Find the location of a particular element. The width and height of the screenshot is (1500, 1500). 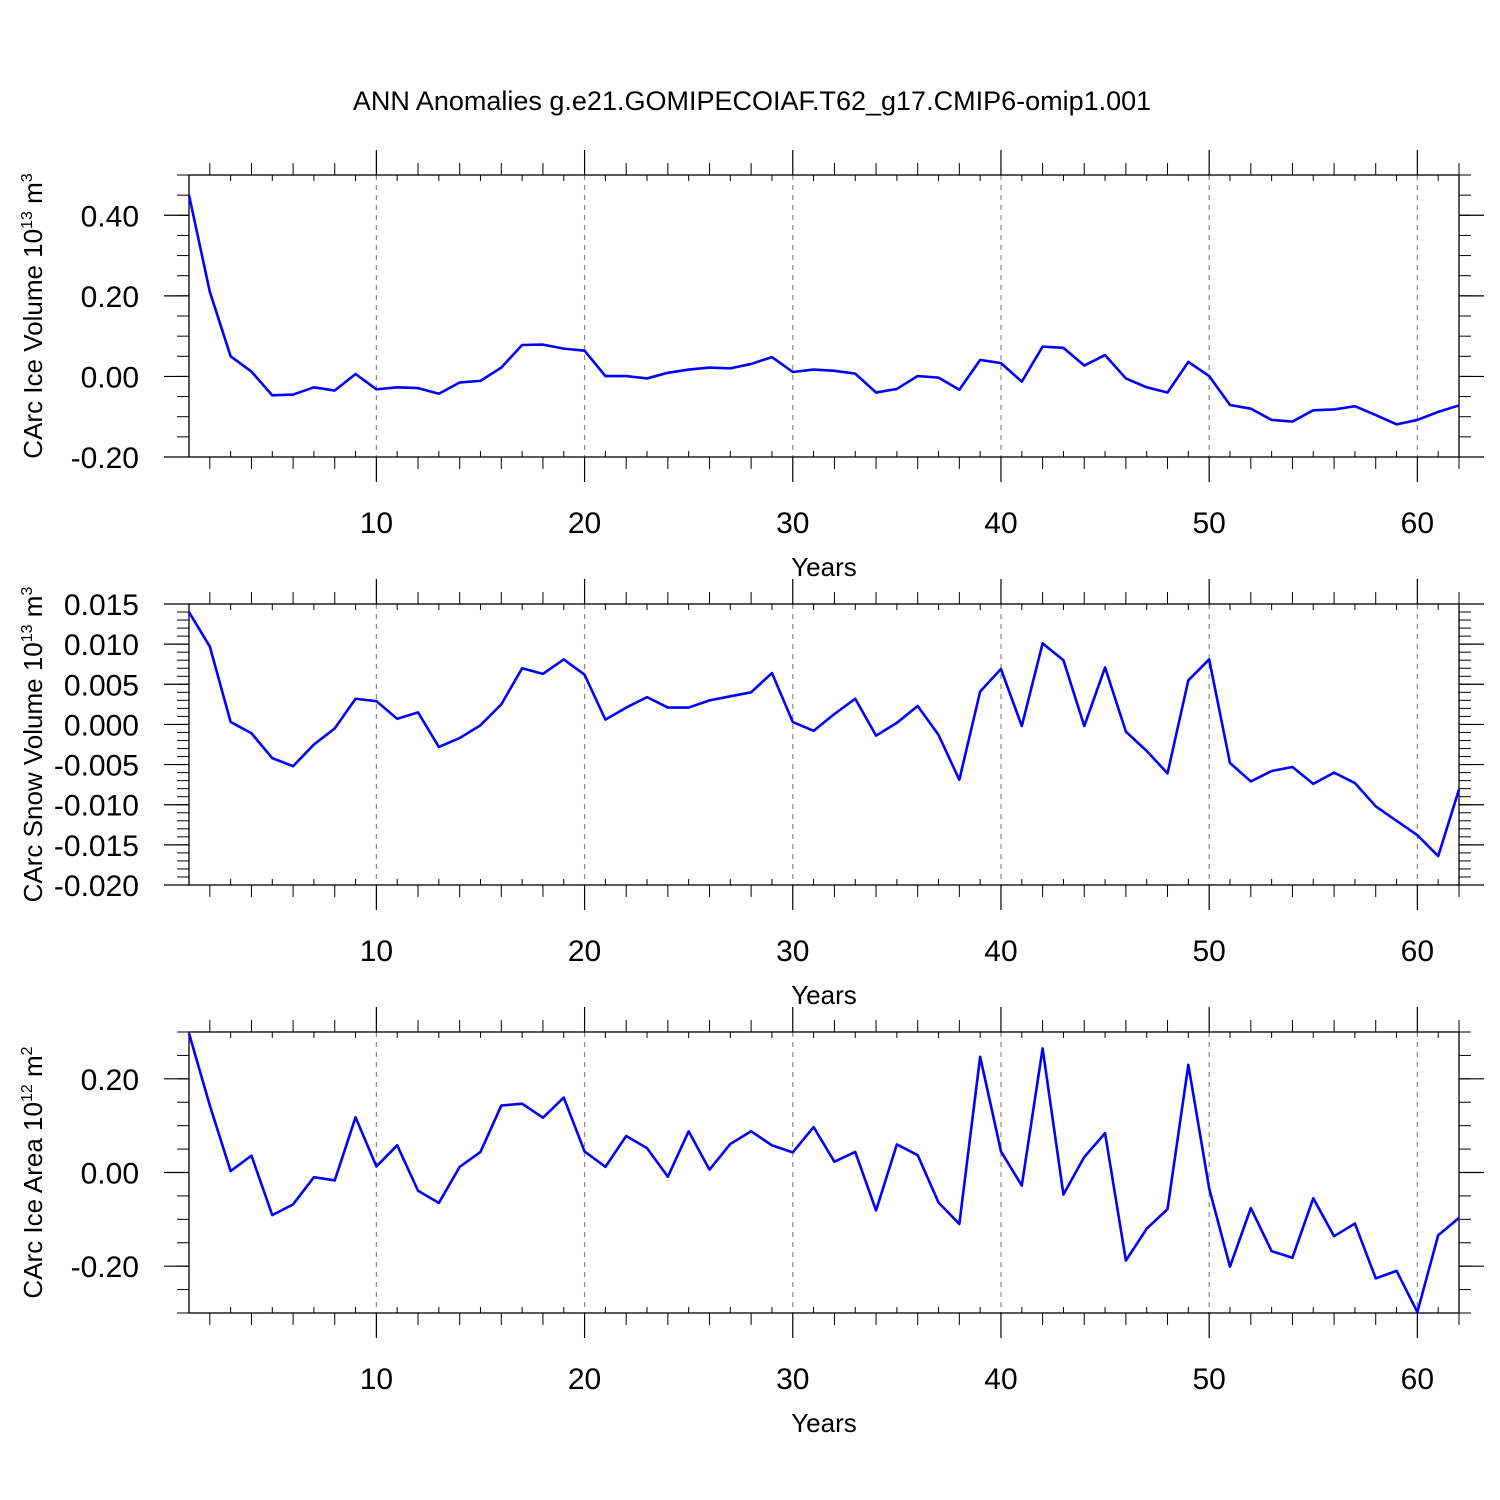

y-tick-label: 0.015 is located at coordinates (101, 605).